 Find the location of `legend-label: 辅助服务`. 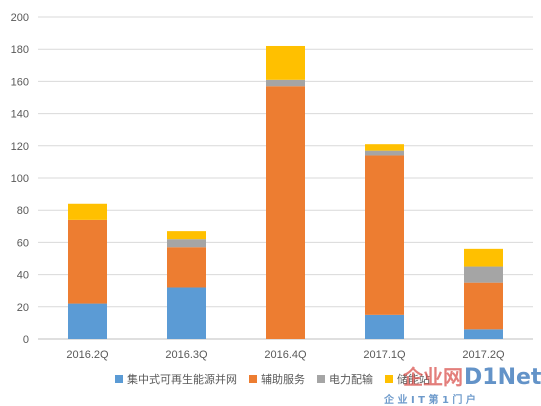

legend-label: 辅助服务 is located at coordinates (283, 379).